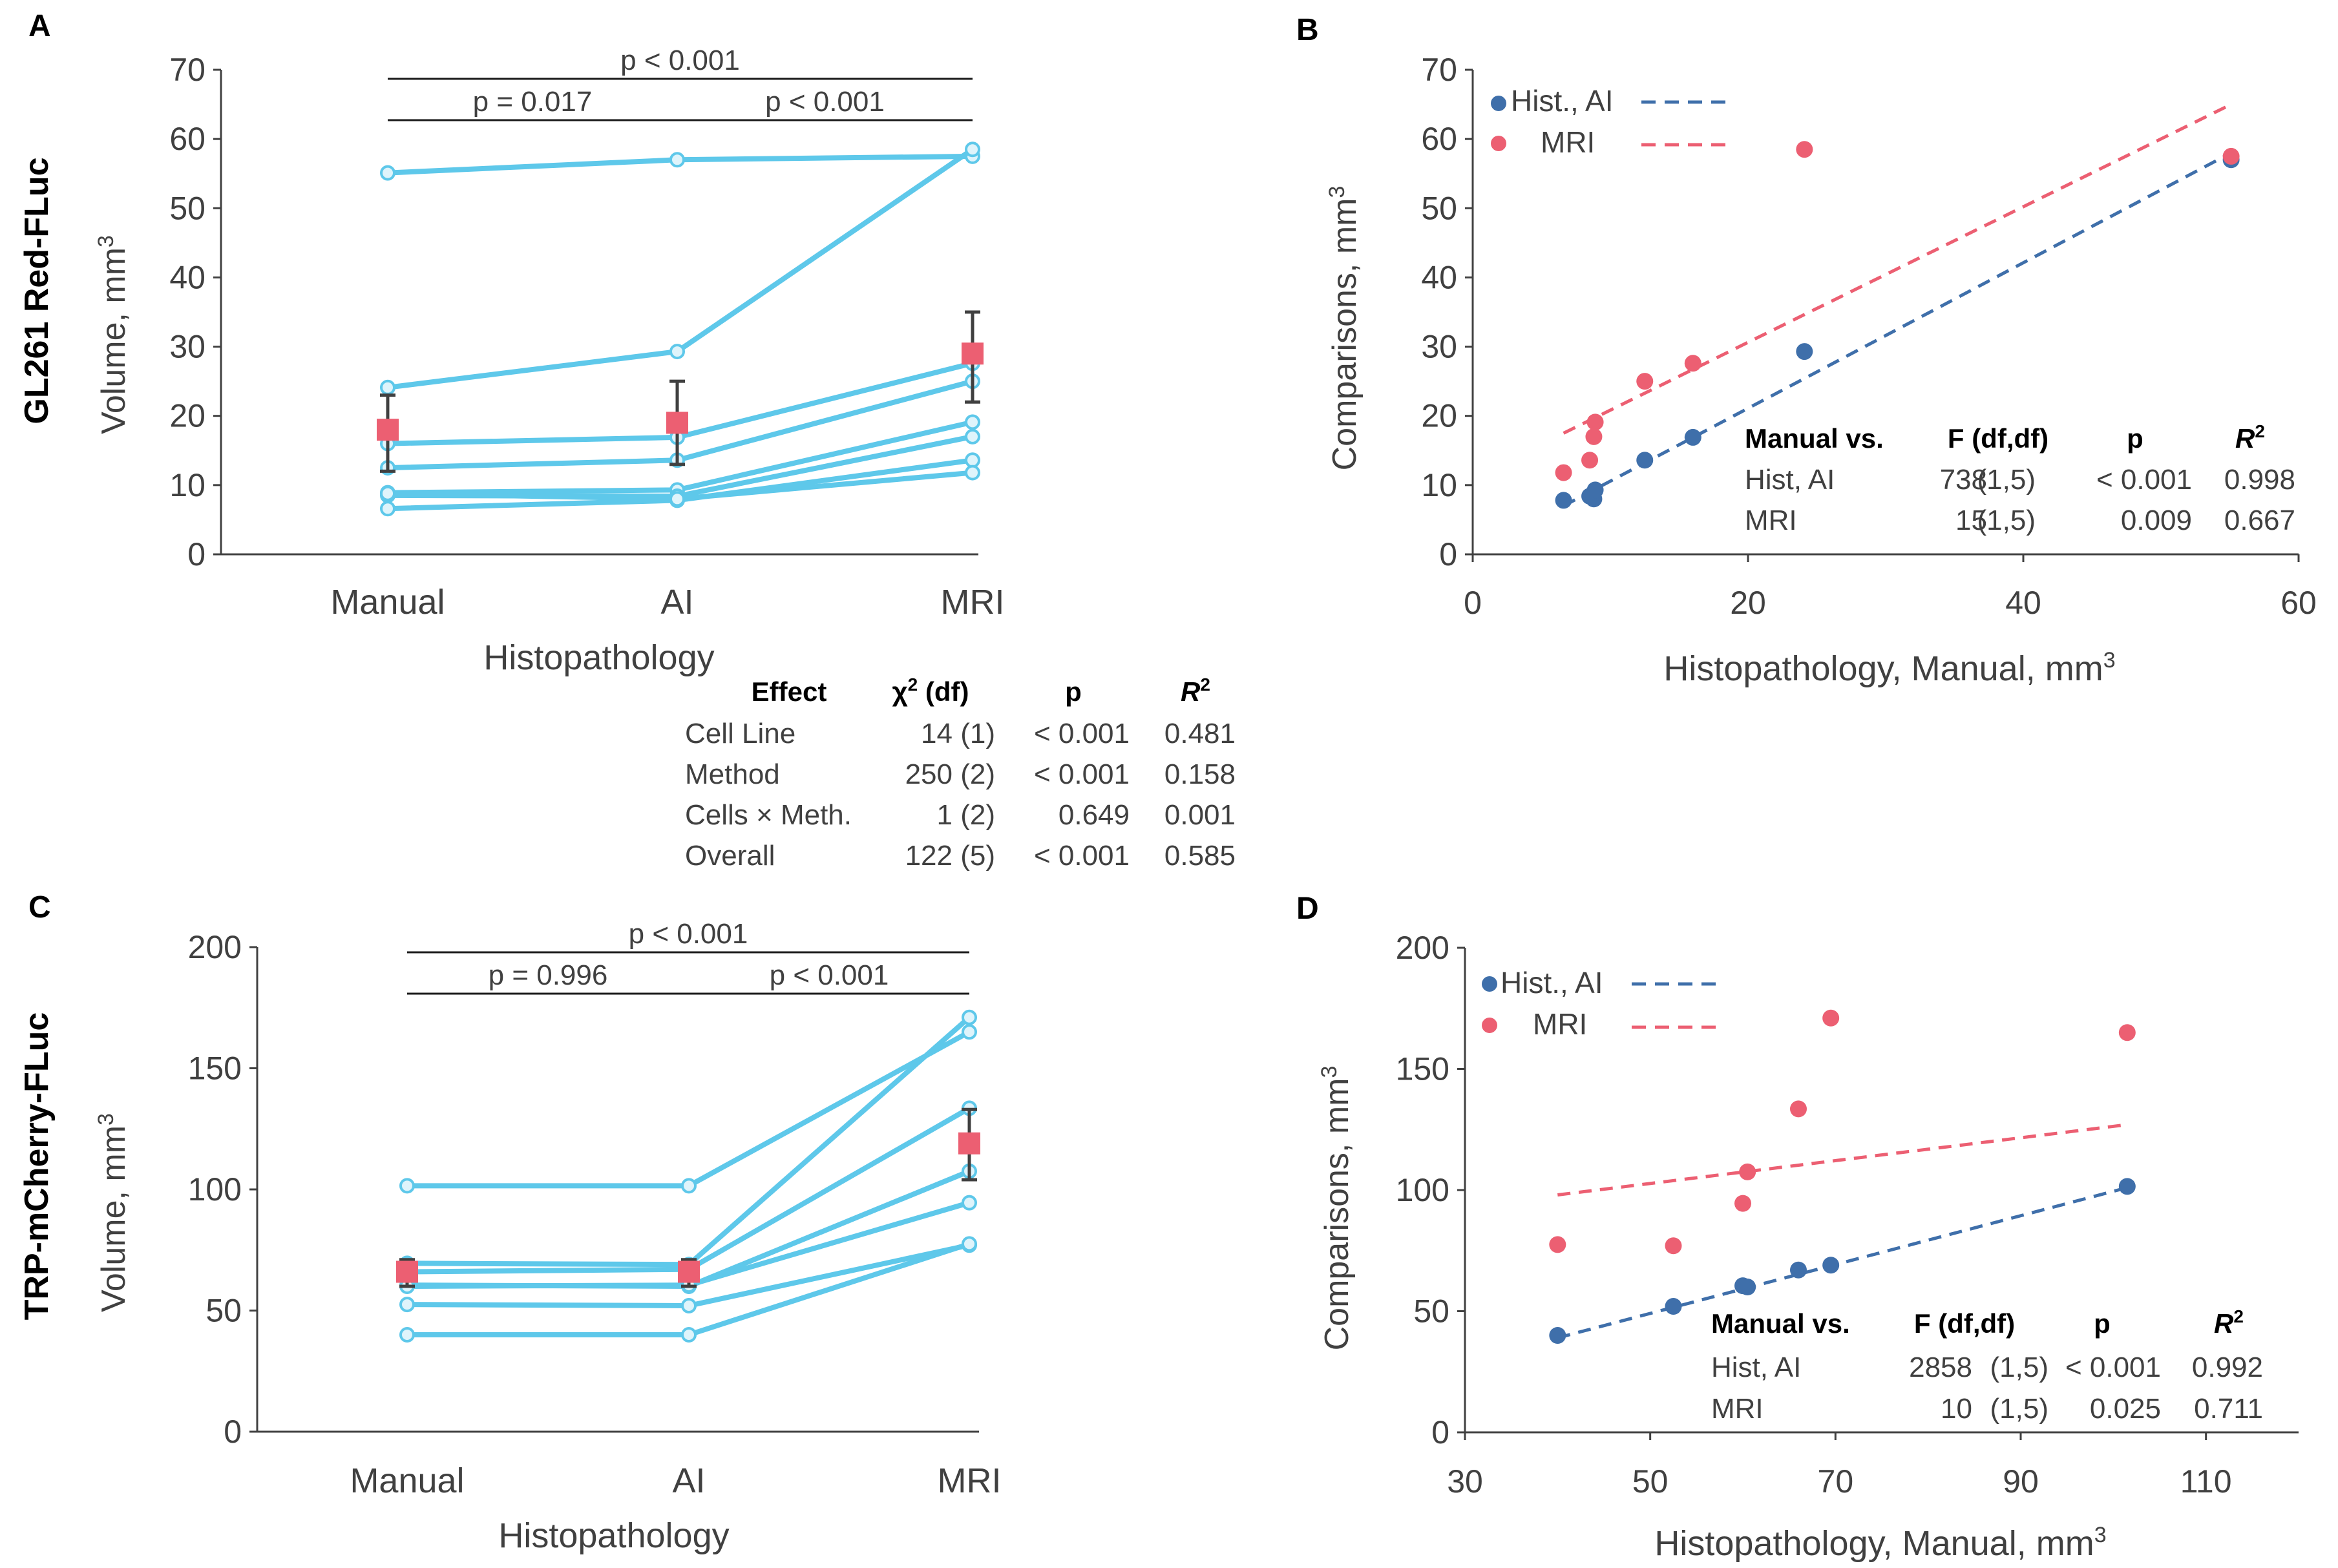 This screenshot has width=2338, height=1568. Describe the element at coordinates (1562, 101) in the screenshot. I see `legend-label-hist-ai-b: Hist., AI` at that location.